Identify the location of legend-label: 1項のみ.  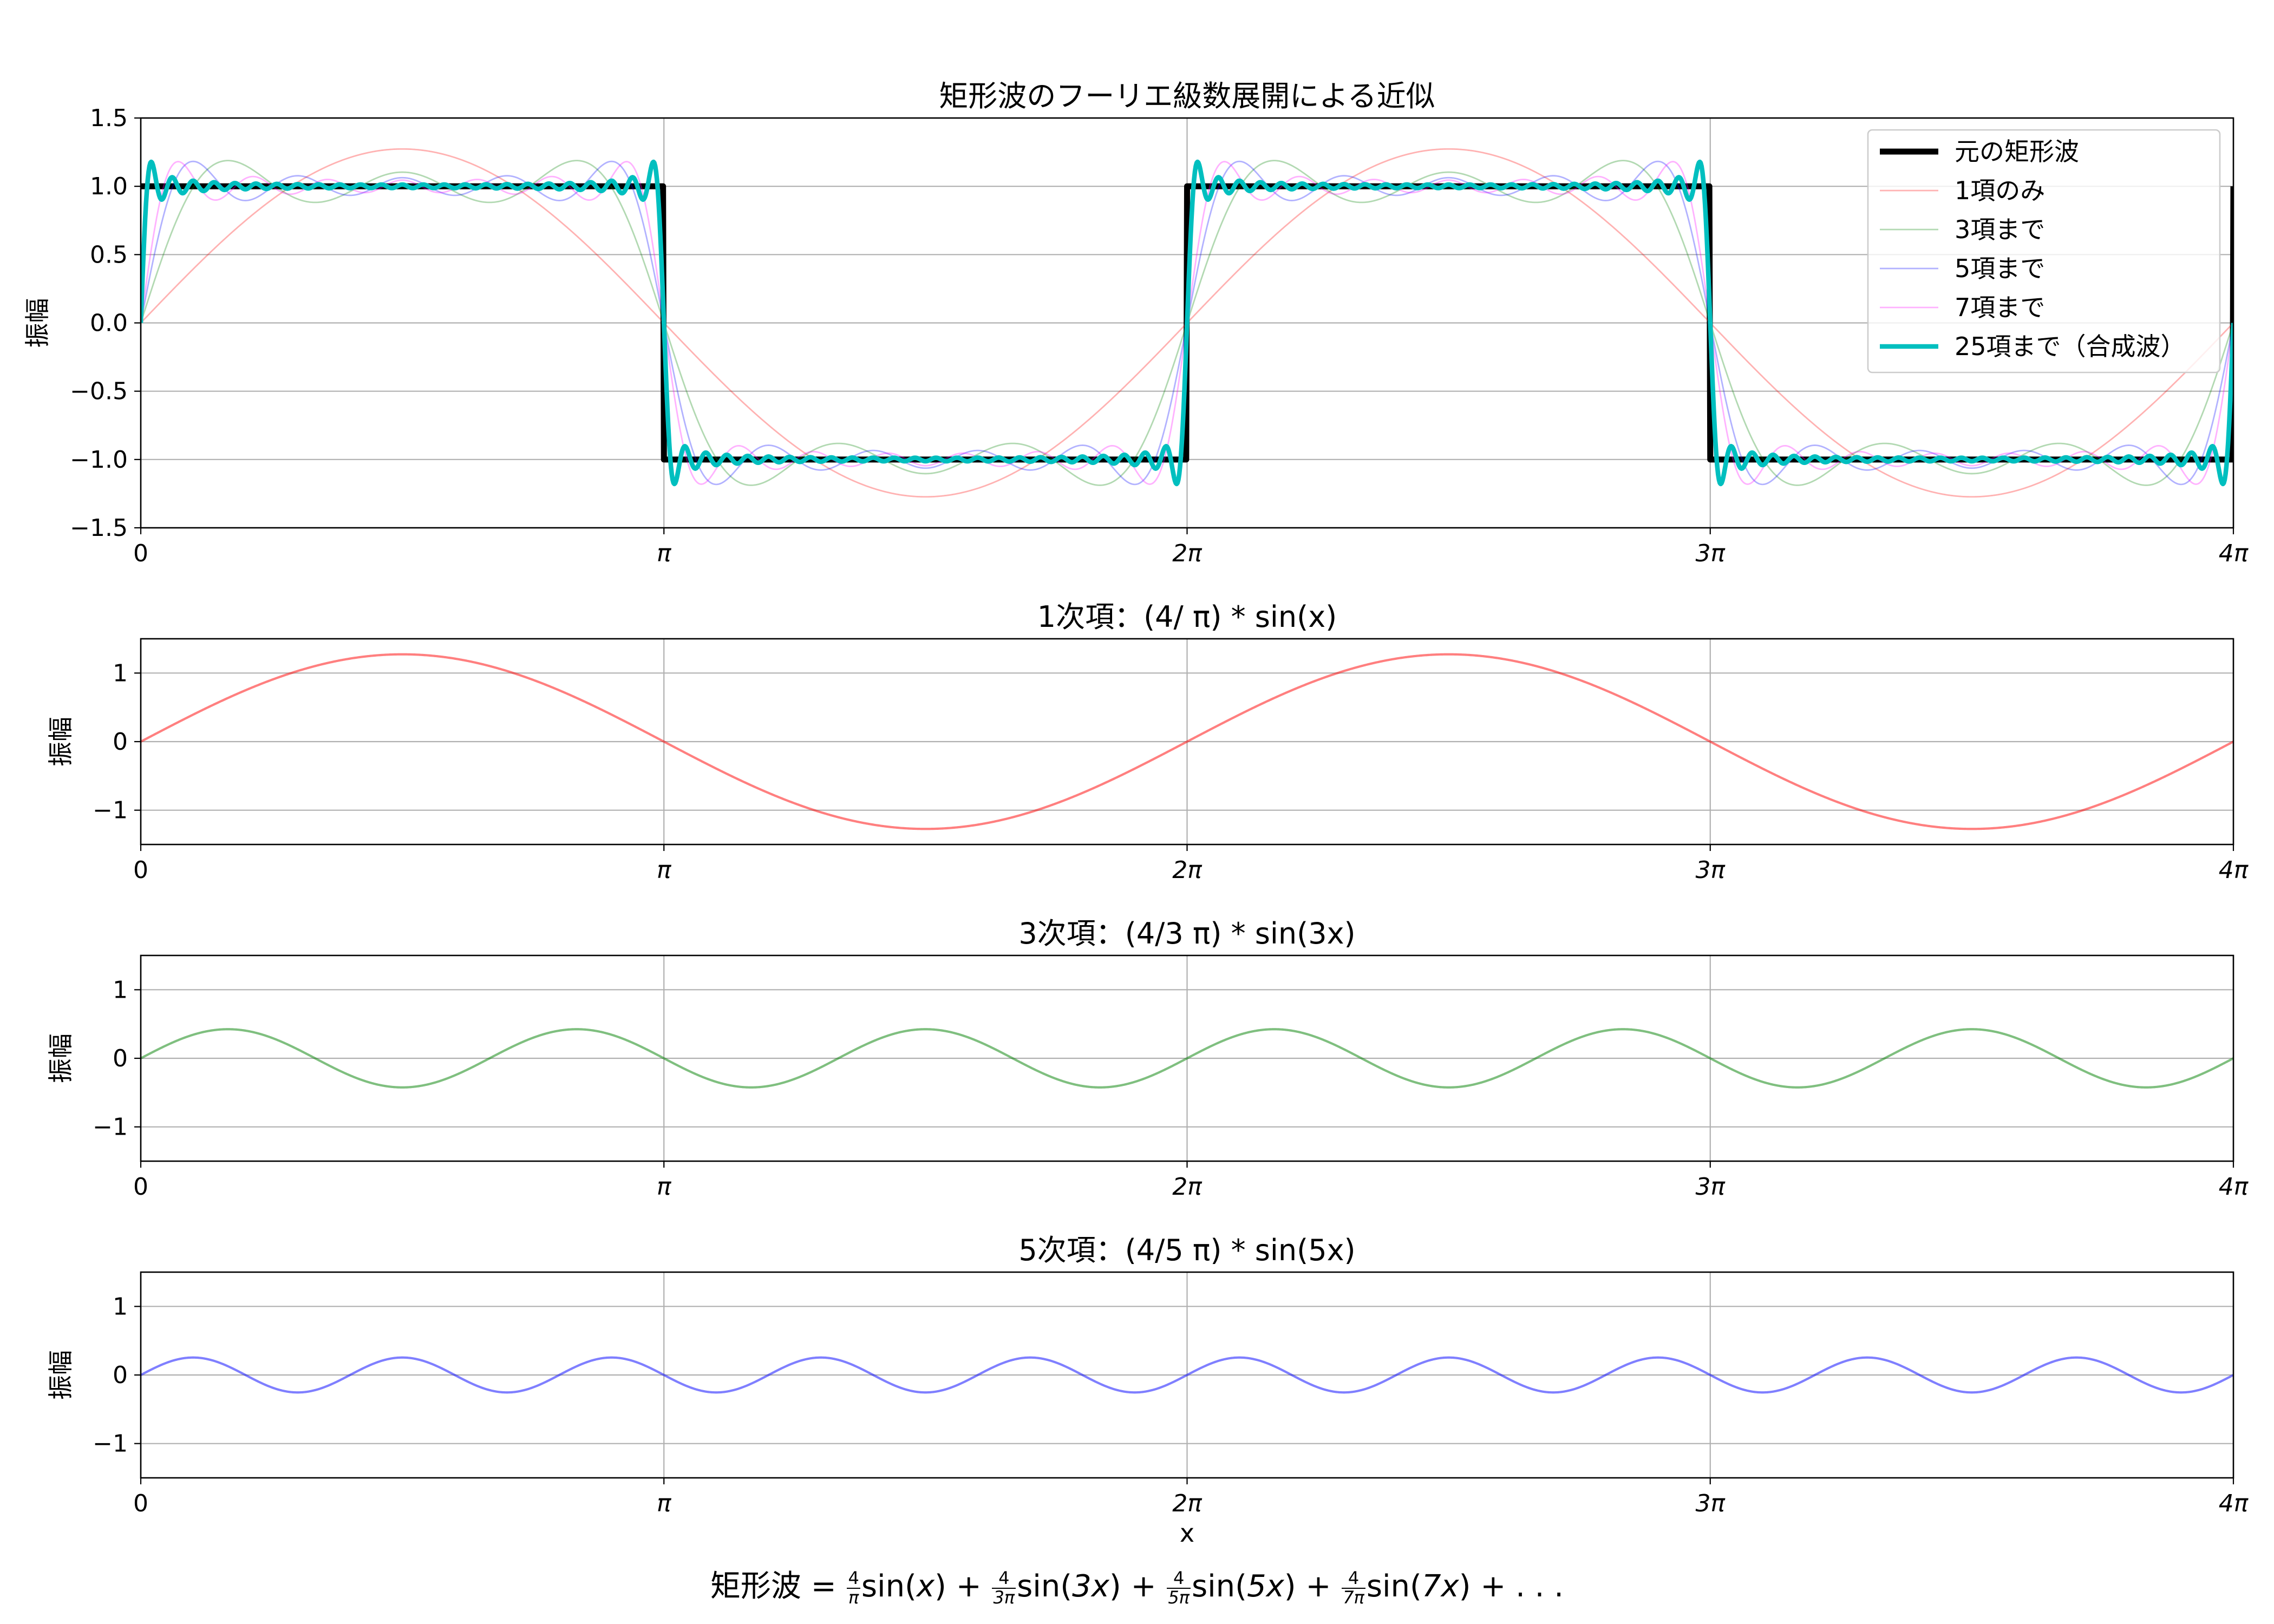
(2000, 190).